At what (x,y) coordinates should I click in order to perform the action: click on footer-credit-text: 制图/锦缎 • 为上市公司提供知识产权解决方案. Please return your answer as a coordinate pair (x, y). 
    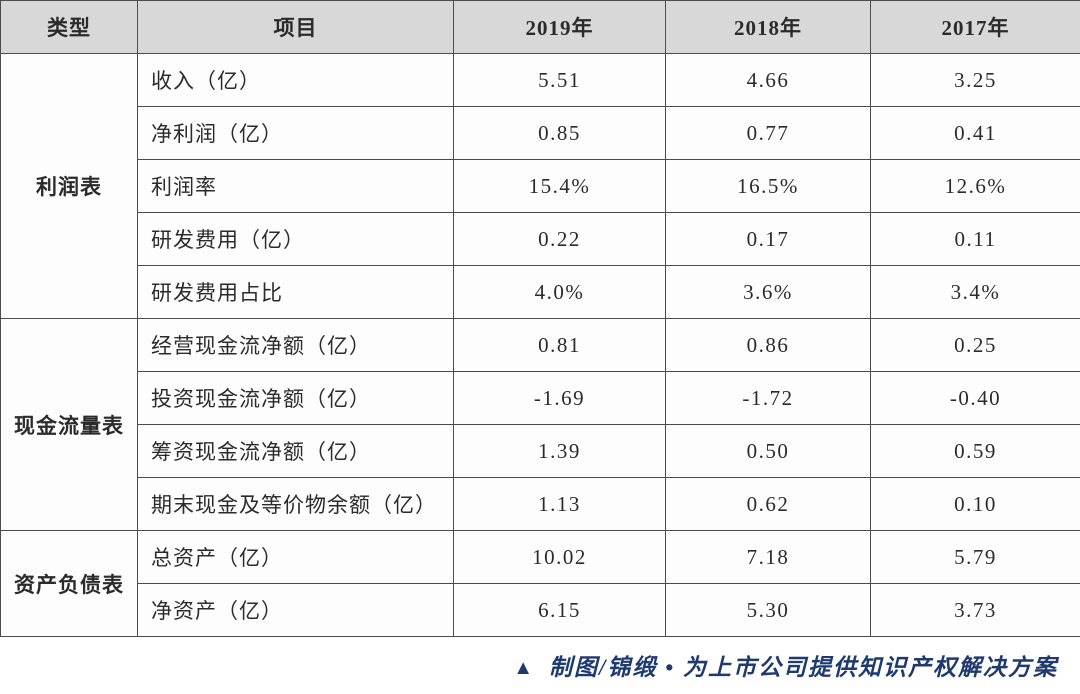
    Looking at the image, I should click on (803, 667).